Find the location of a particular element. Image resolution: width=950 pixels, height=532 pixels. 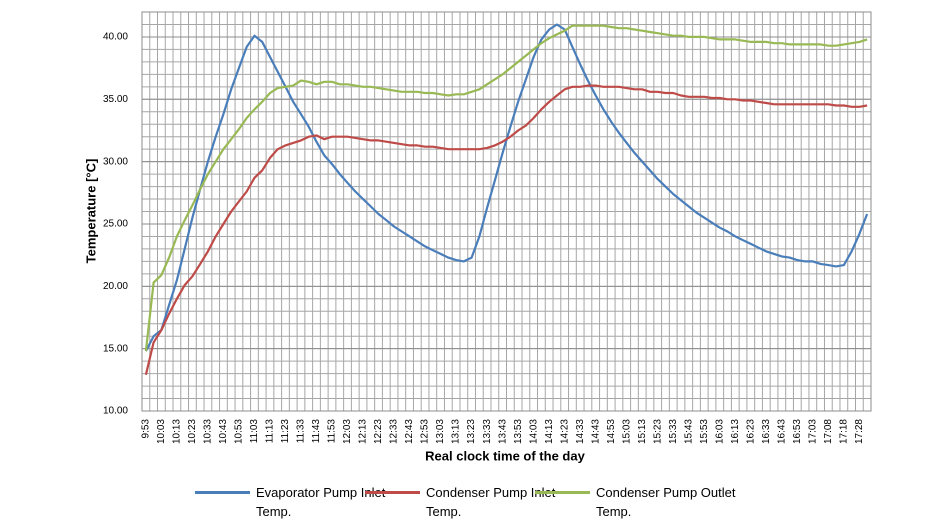

x-tick-label: 12:33 is located at coordinates (394, 431).